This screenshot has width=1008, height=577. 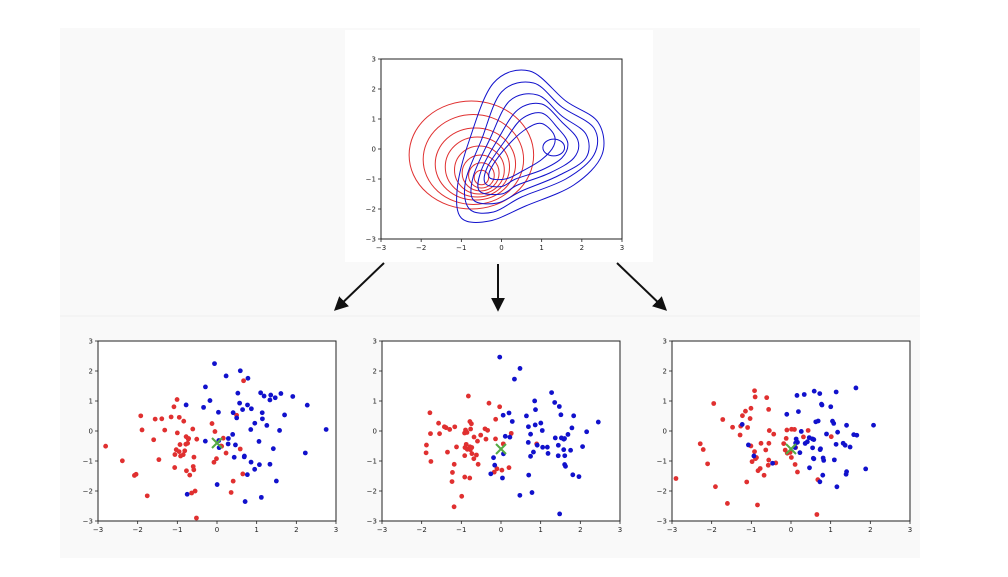 I want to click on x-tick-label: 1, so click(x=541, y=248).